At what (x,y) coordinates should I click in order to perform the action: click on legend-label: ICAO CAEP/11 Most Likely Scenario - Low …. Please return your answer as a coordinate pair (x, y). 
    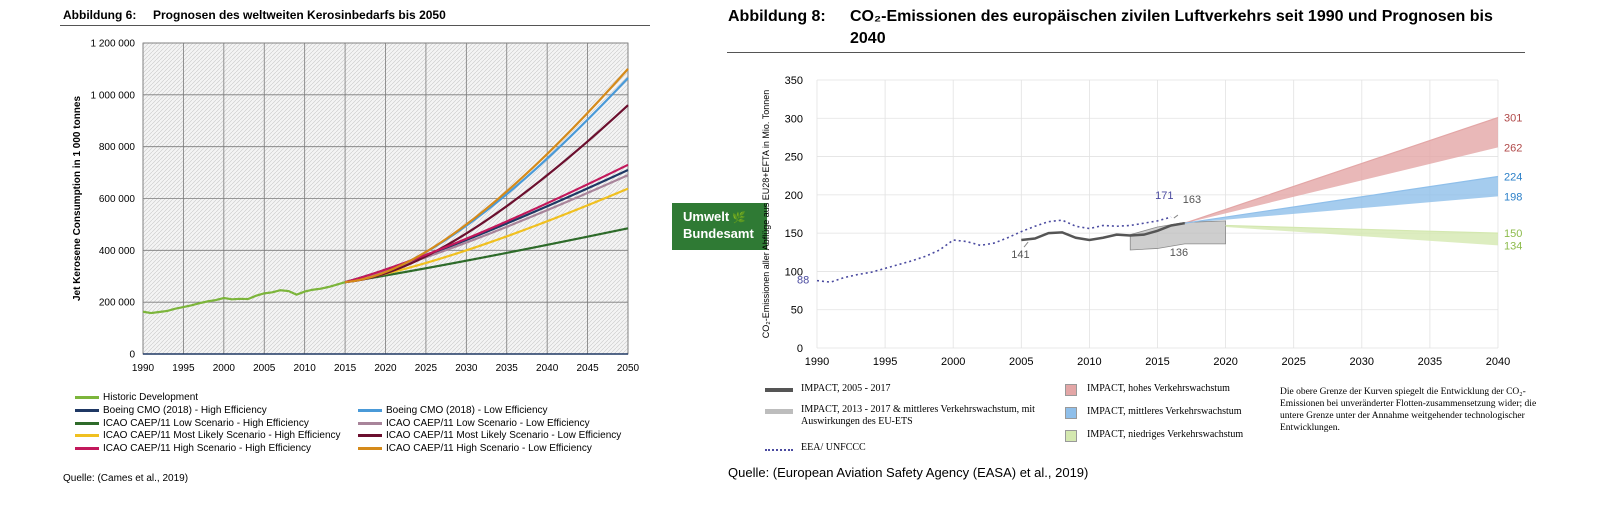
    Looking at the image, I should click on (504, 436).